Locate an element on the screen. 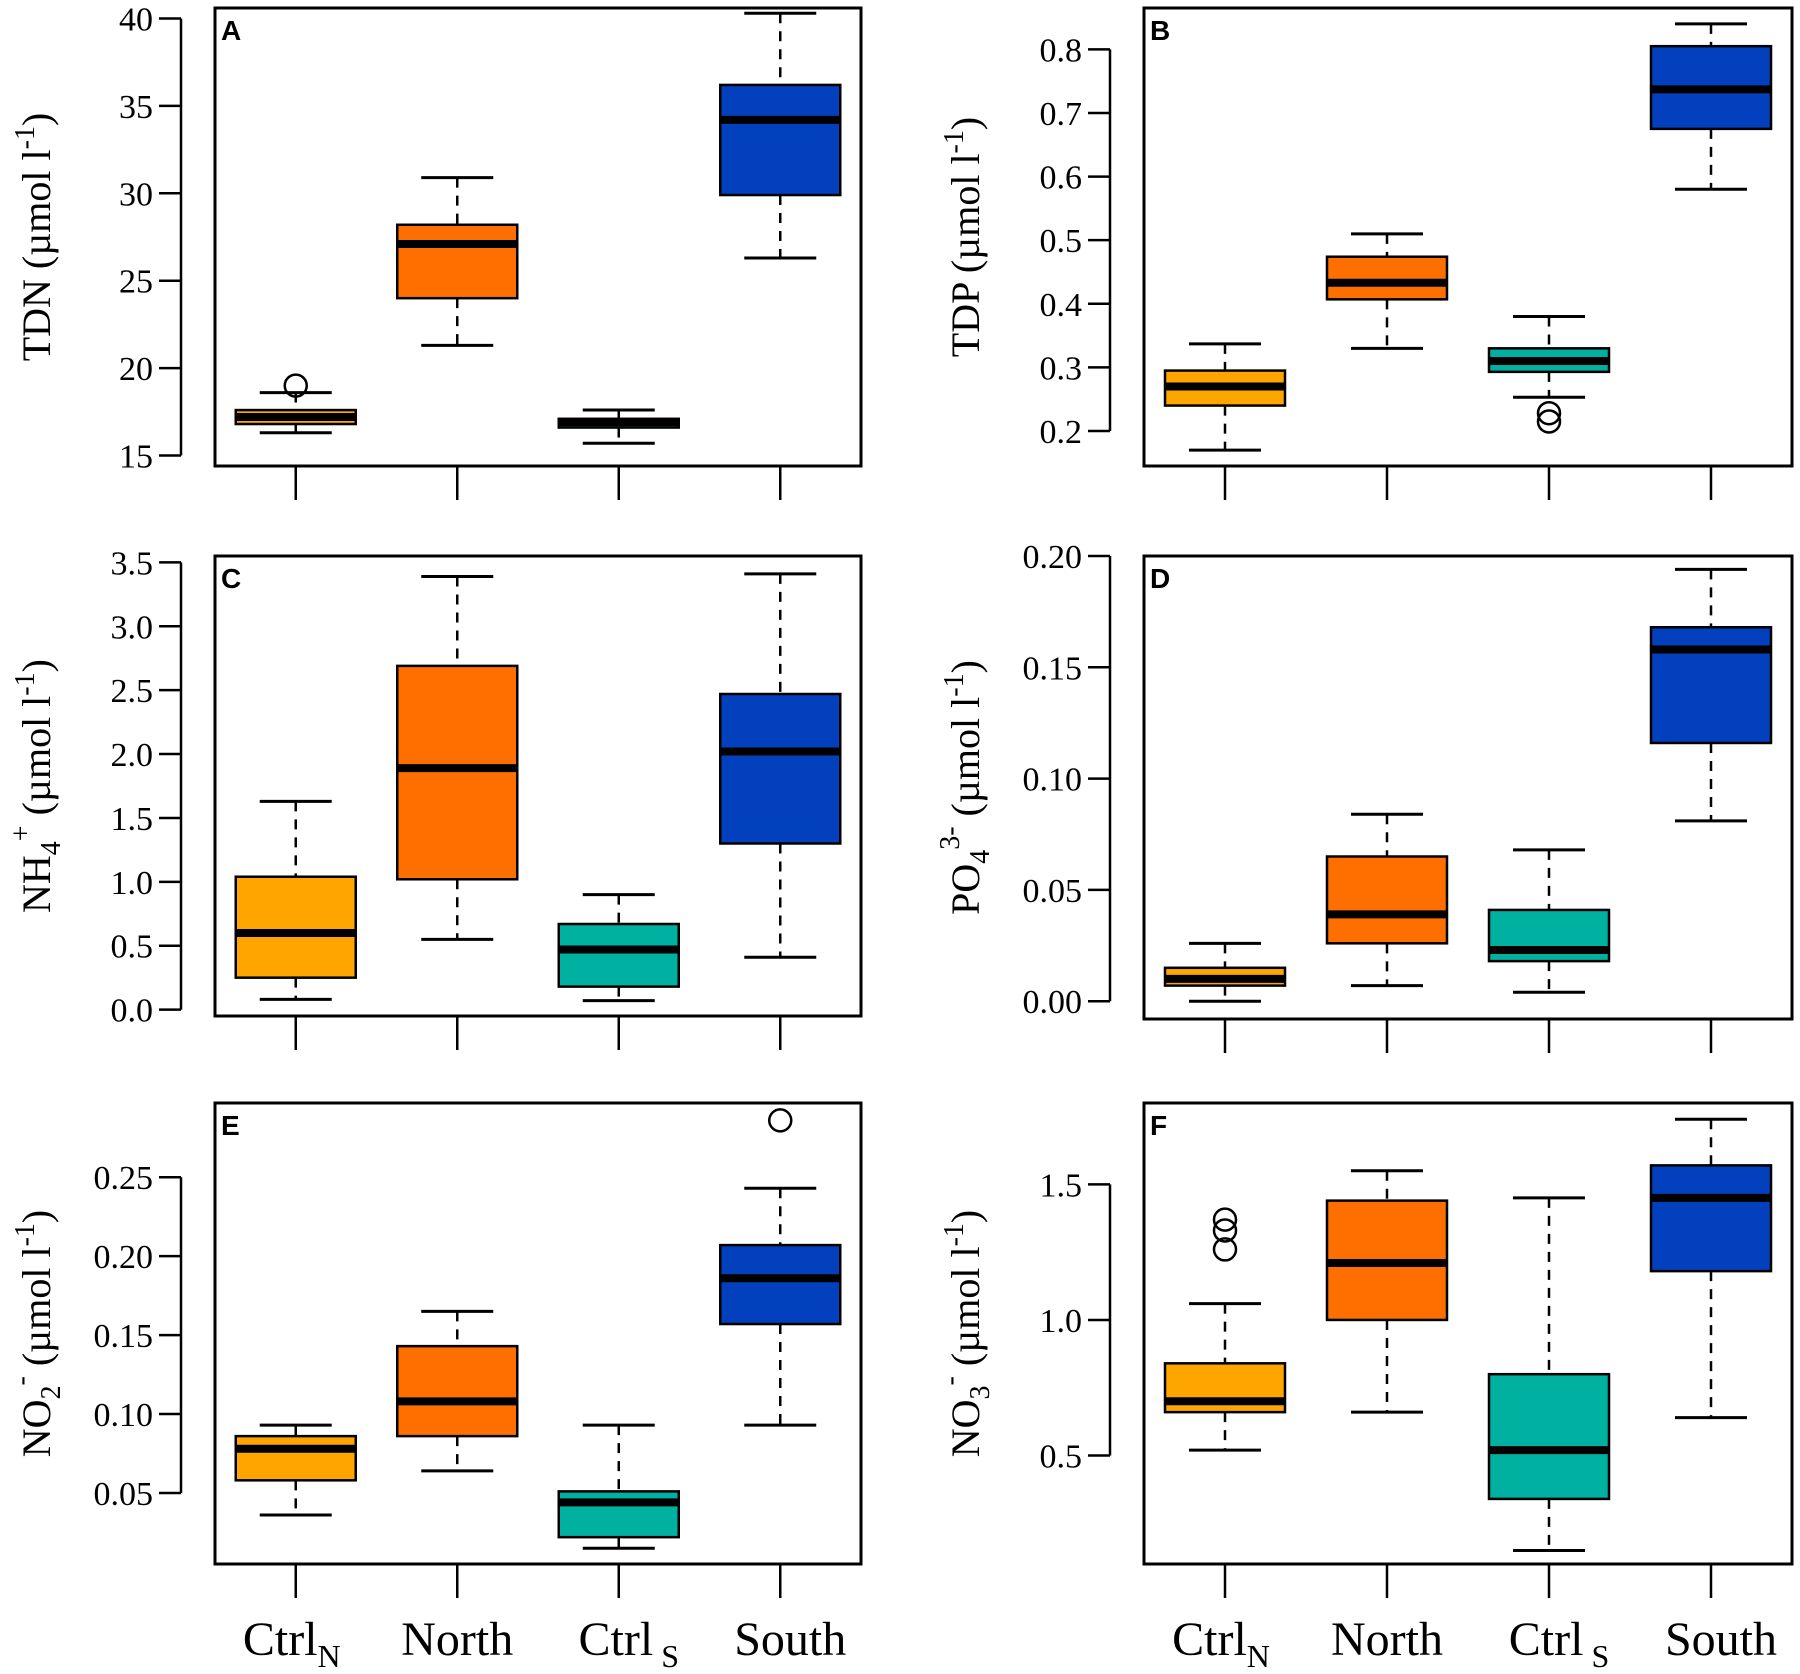 This screenshot has width=1800, height=1674. y-tick-label-text: 0.25 is located at coordinates (124, 1178).